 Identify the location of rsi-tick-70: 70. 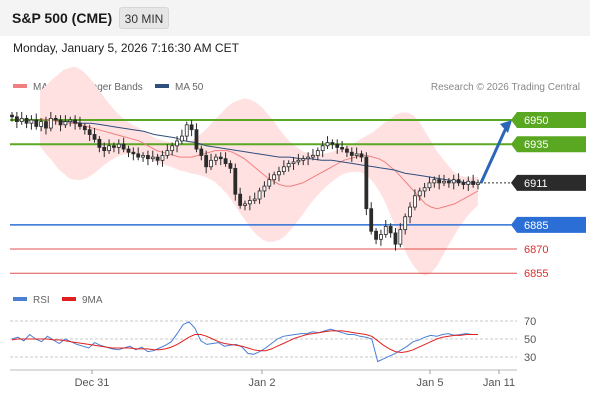
(530, 322).